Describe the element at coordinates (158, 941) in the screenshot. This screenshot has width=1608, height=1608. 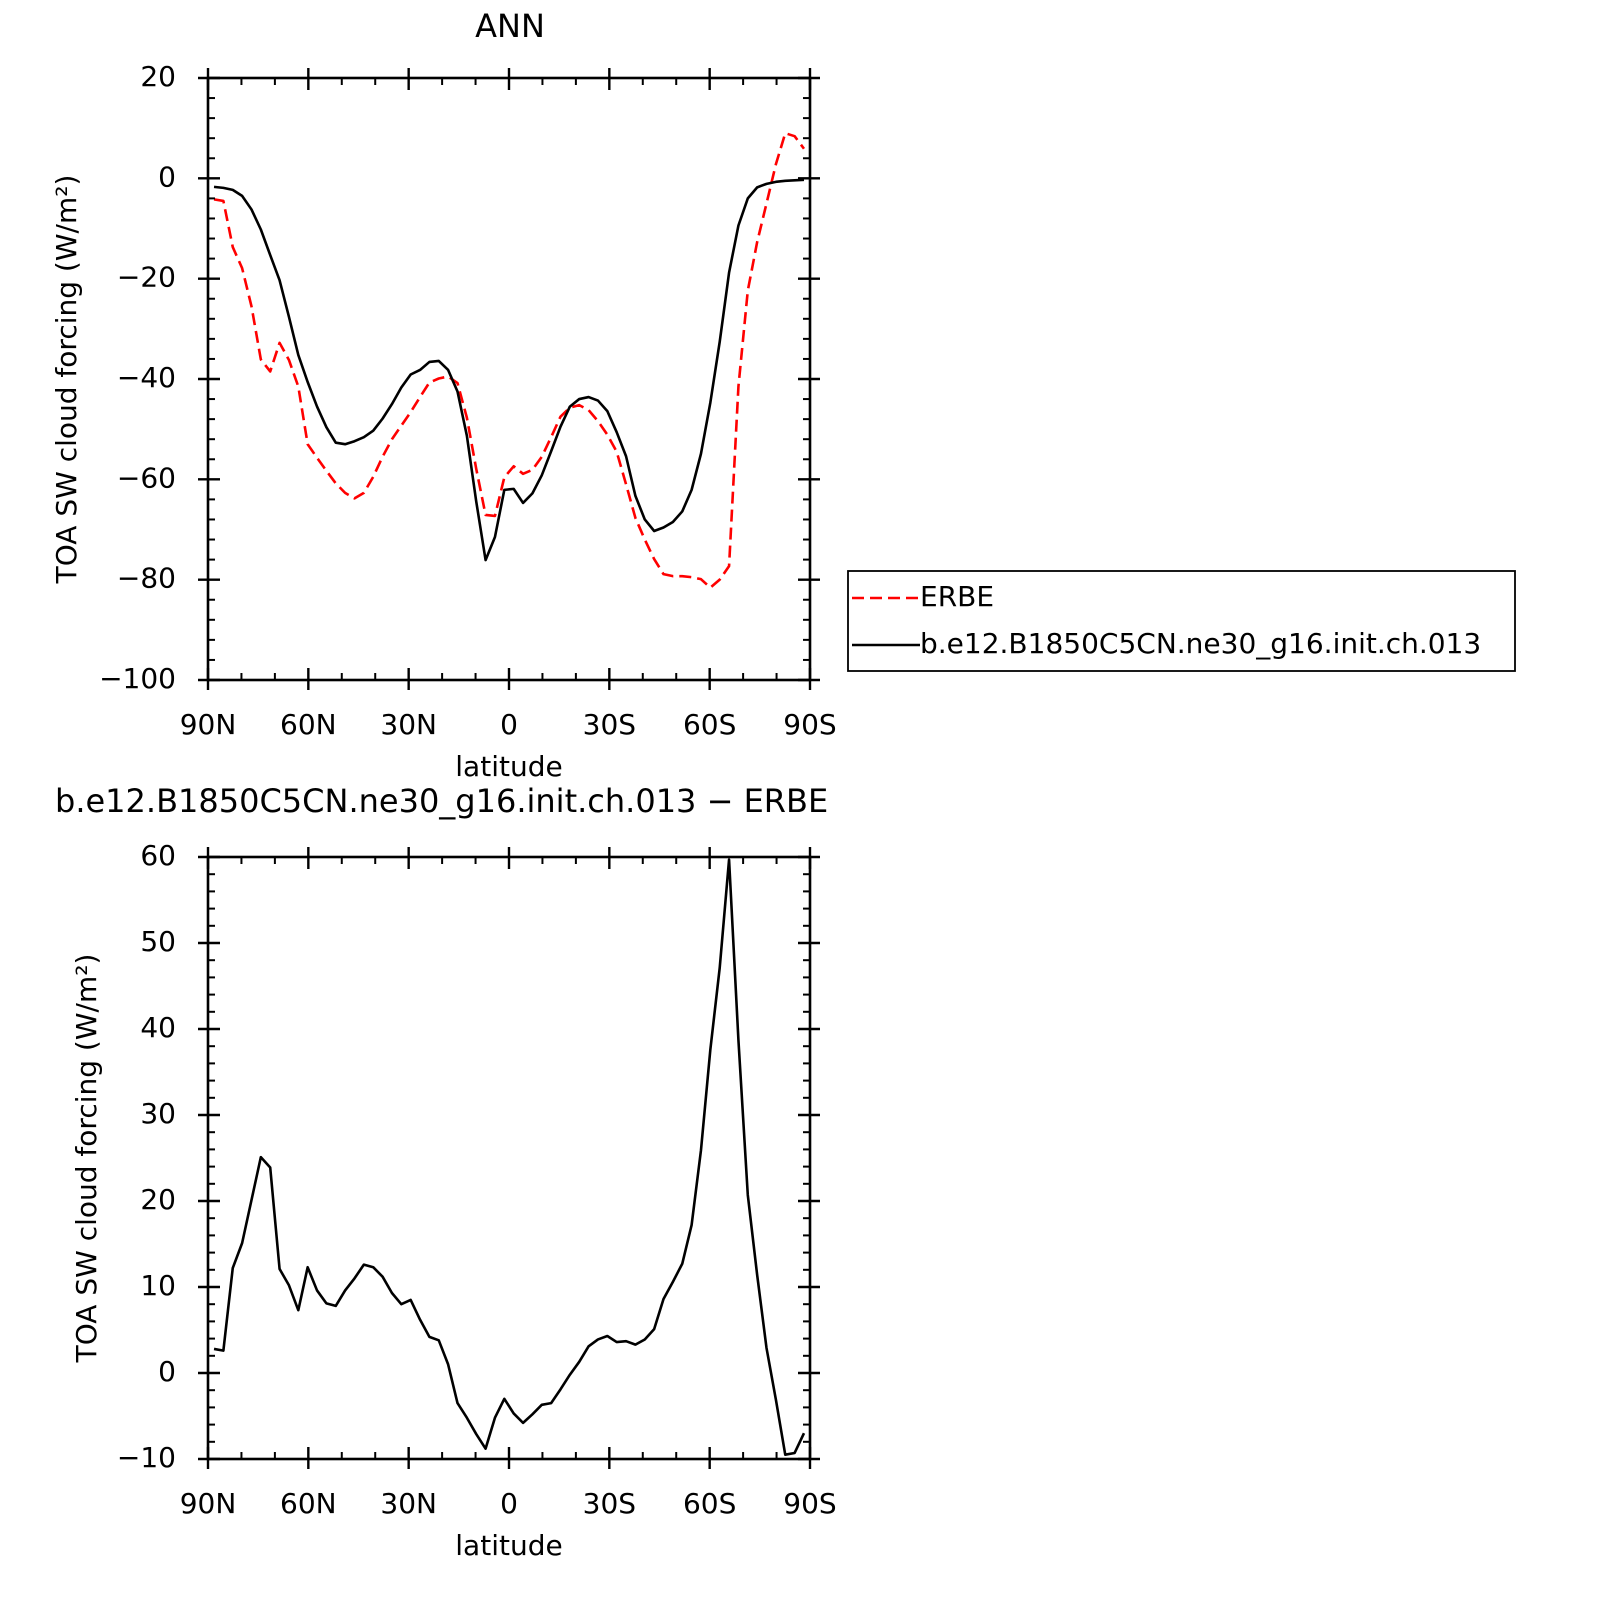
I see `y-tick-label: 50` at that location.